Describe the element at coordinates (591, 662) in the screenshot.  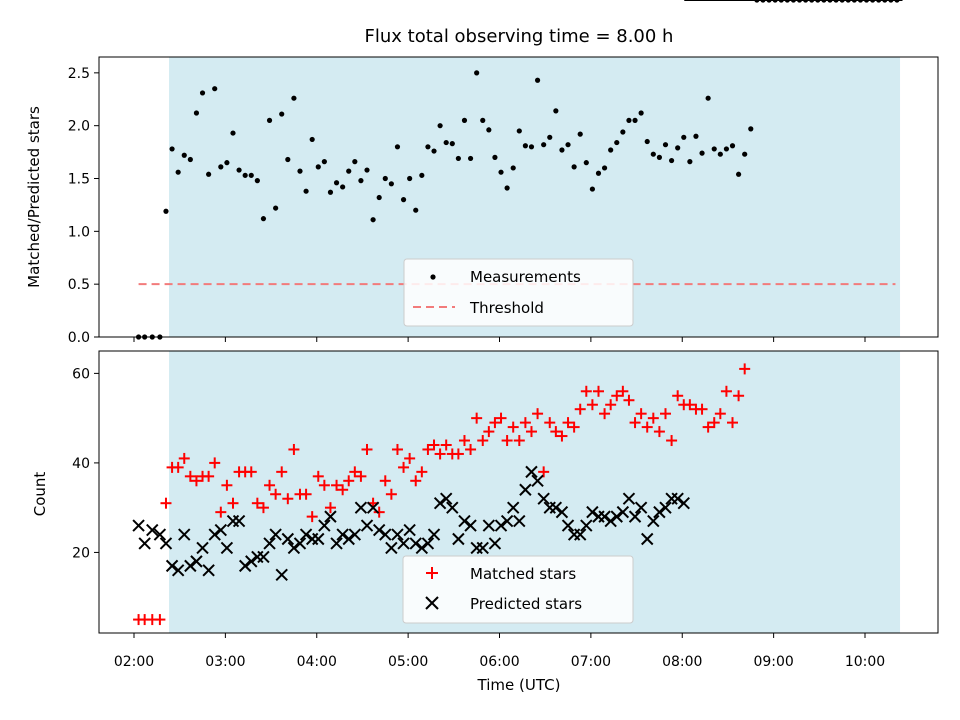
I see `x-tick-label: 07:00` at that location.